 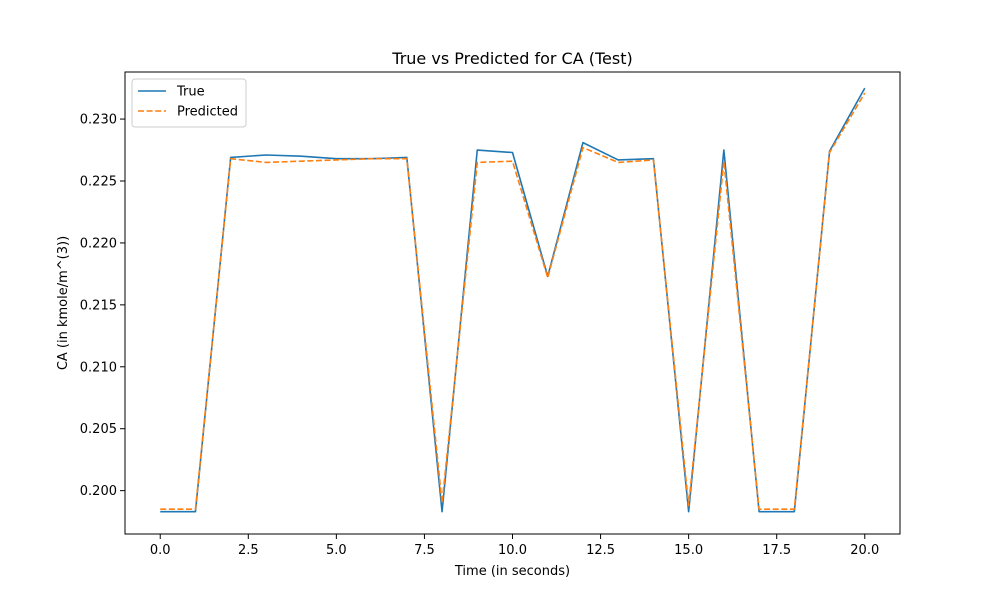 What do you see at coordinates (63, 303) in the screenshot?
I see `y-axis-label: CA (in kmole/m^(3))` at bounding box center [63, 303].